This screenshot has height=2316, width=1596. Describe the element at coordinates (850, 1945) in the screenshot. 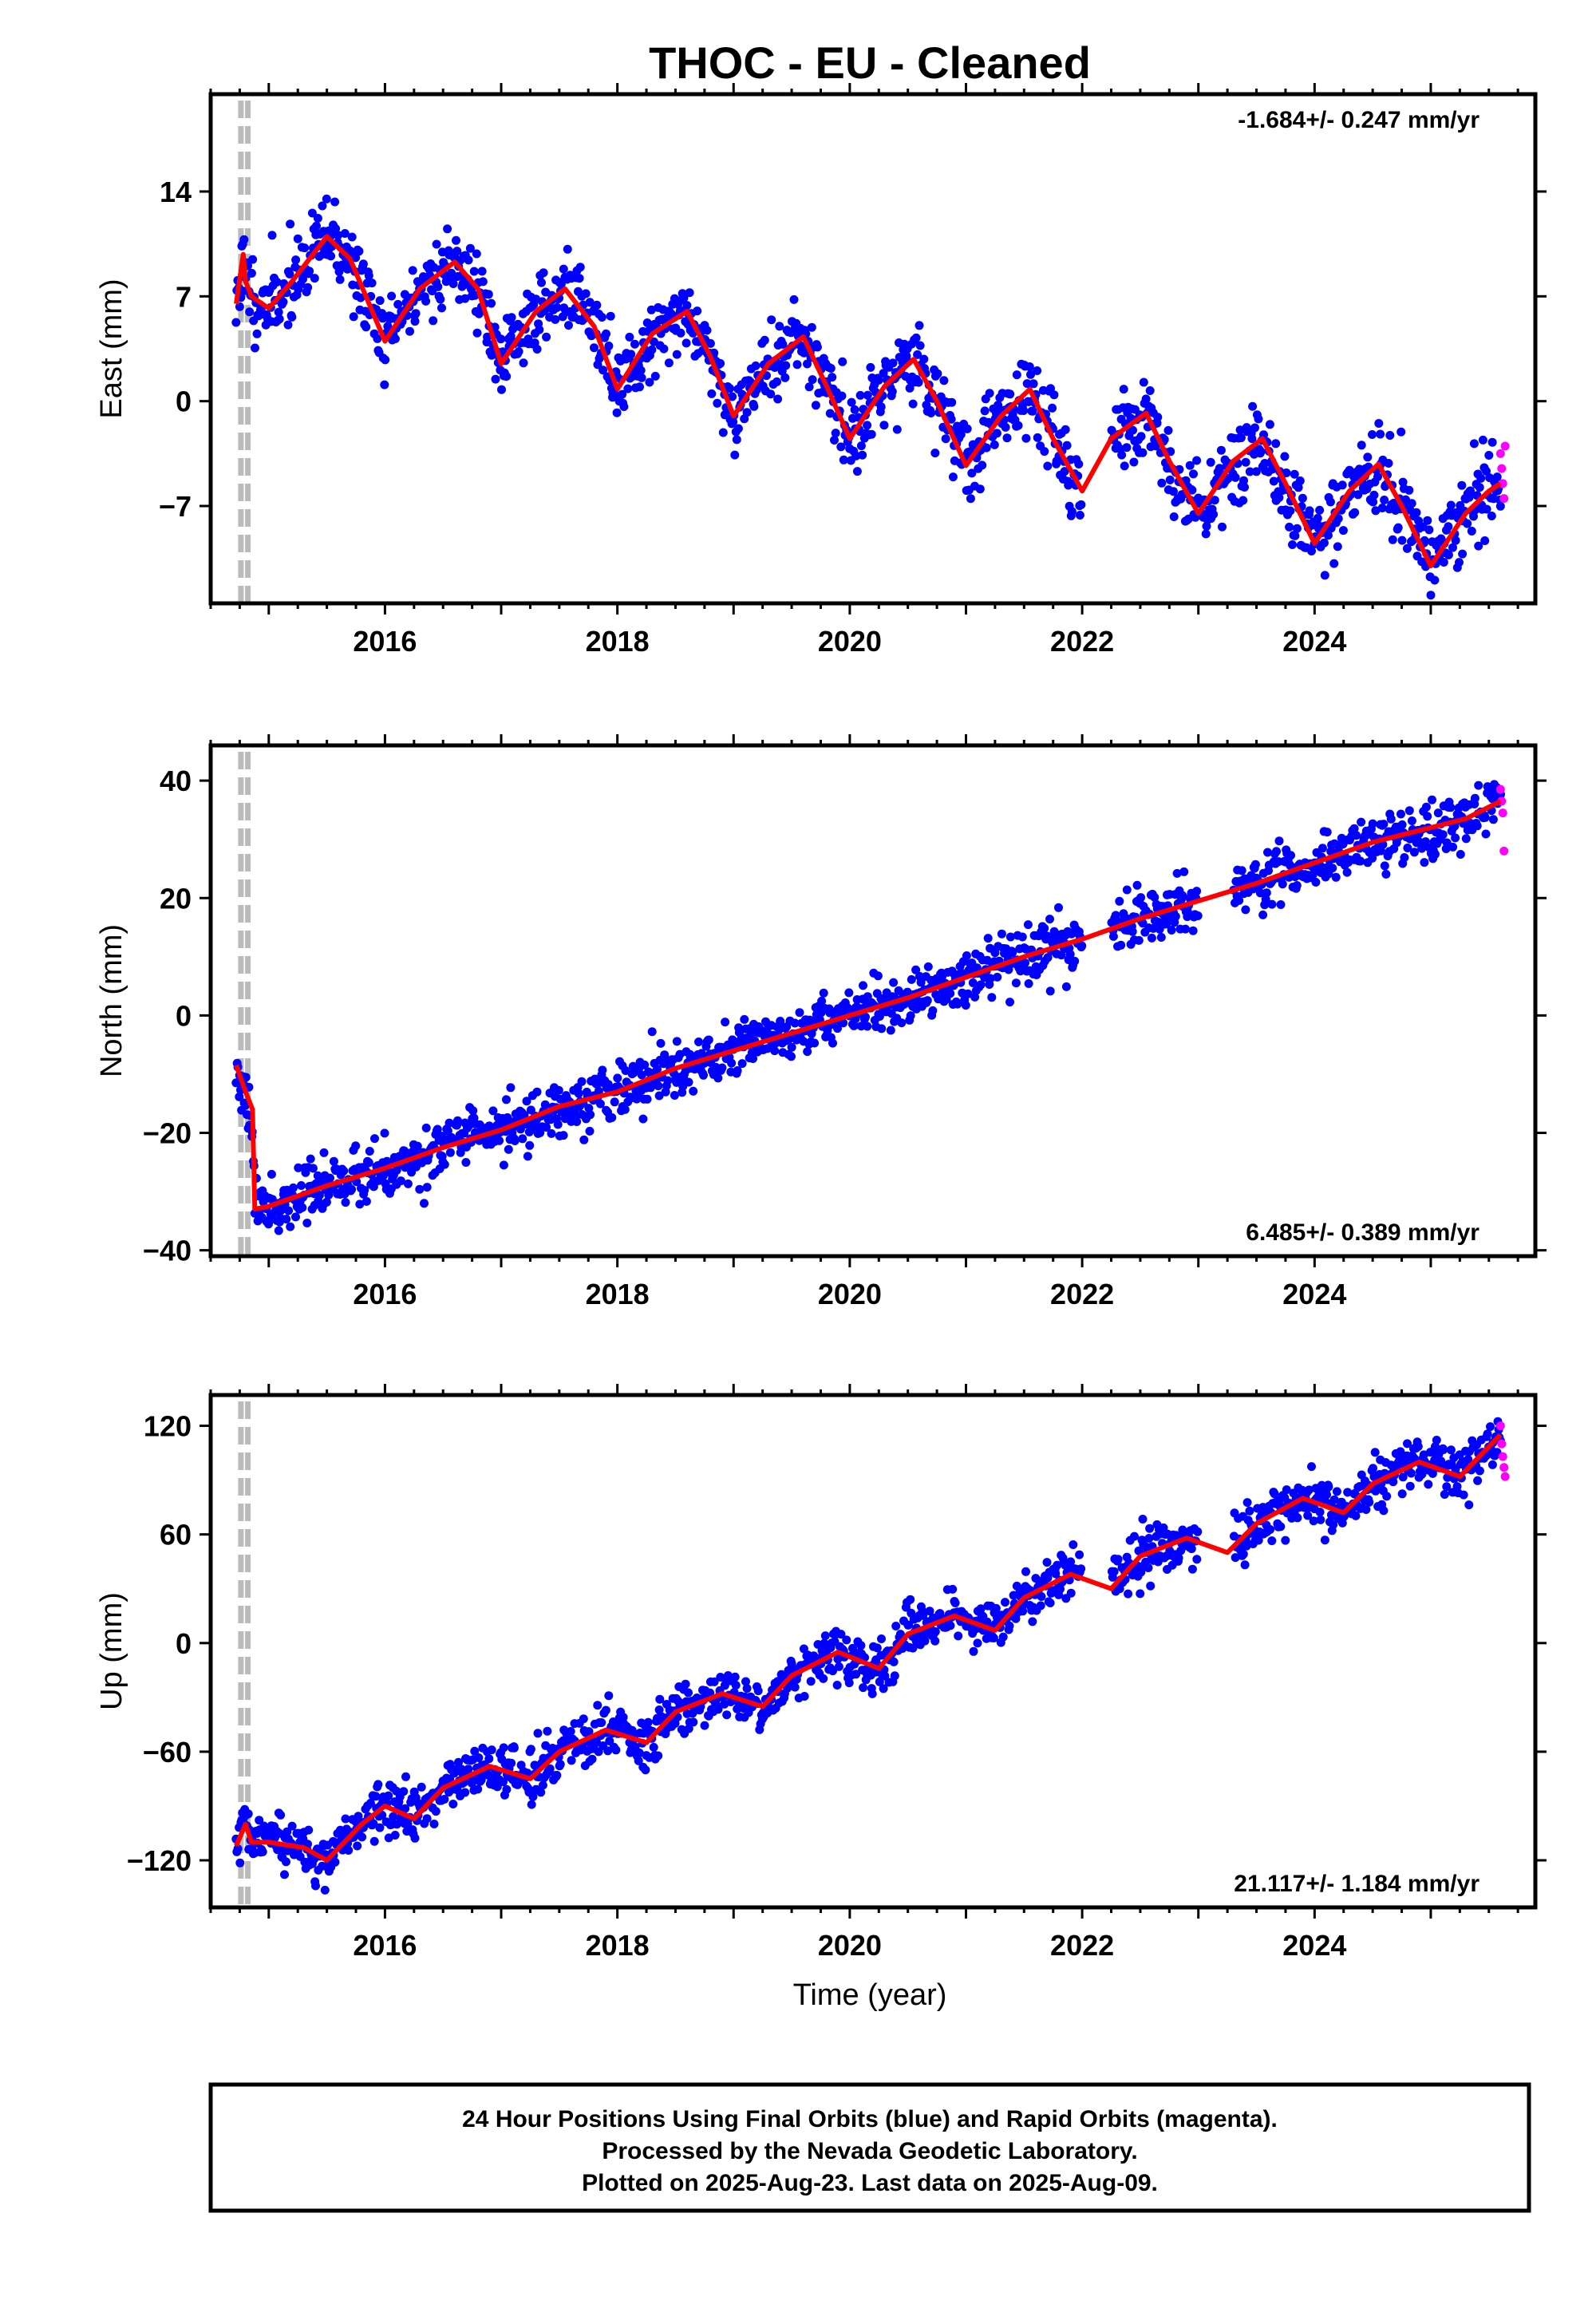

I see `x-tick-label: 2020` at that location.